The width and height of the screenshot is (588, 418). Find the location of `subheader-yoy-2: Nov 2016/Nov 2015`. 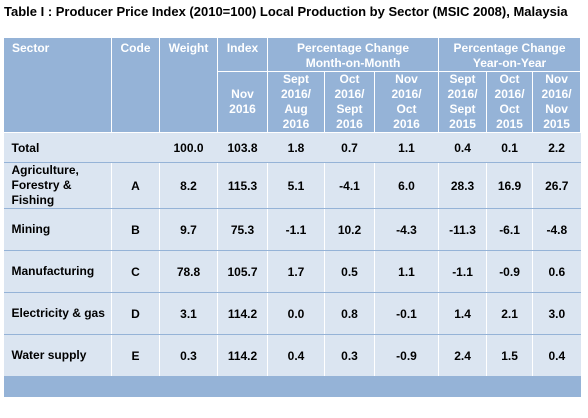

subheader-yoy-2: Nov 2016/Nov 2015 is located at coordinates (557, 102).